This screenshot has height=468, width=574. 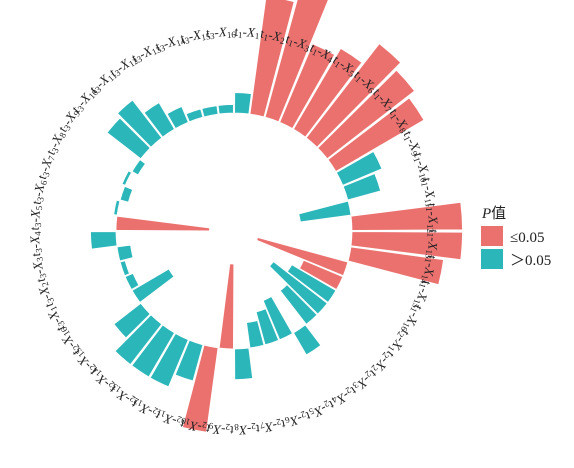 What do you see at coordinates (359, 168) in the screenshot?
I see `bar-t1-x9` at bounding box center [359, 168].